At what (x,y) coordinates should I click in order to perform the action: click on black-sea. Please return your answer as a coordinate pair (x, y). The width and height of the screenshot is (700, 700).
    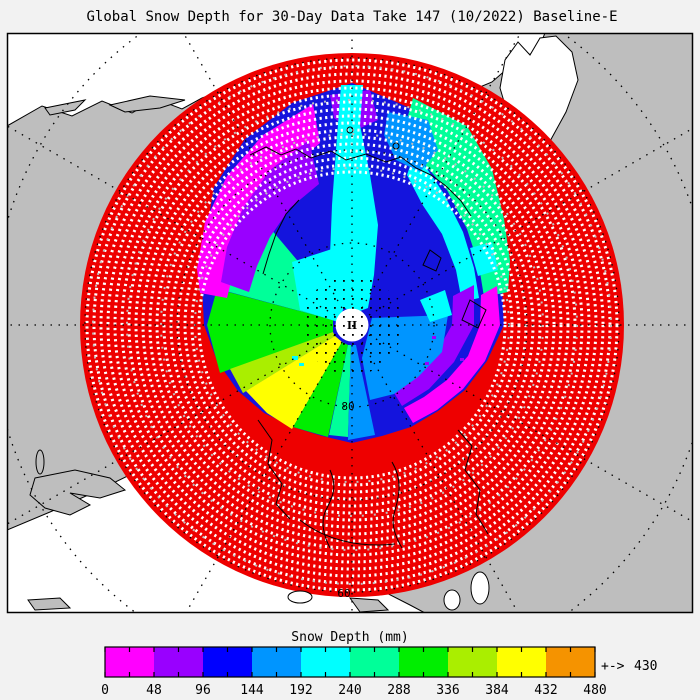
    Looking at the image, I should click on (452, 600).